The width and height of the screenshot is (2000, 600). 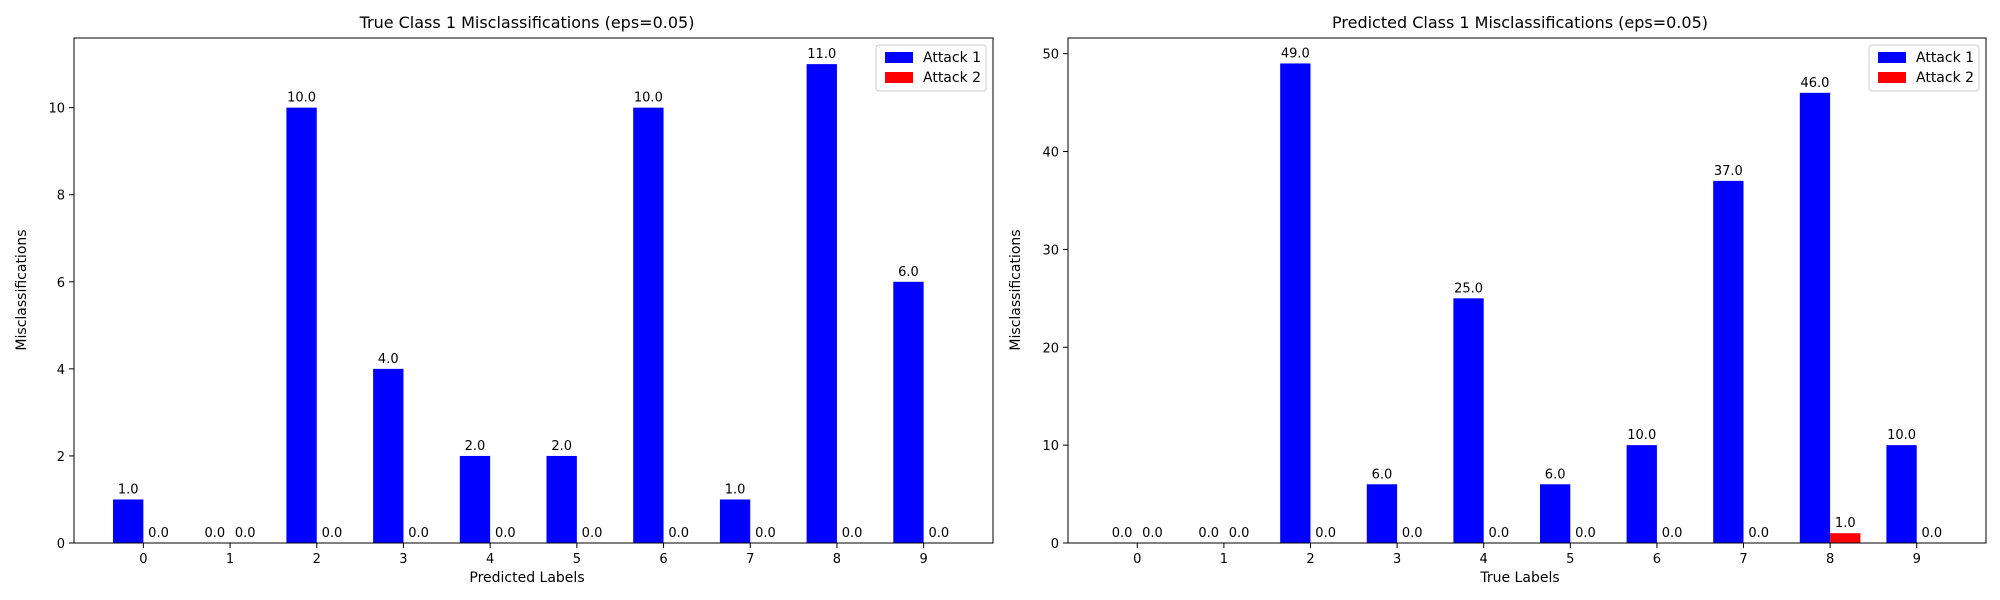 What do you see at coordinates (1728, 171) in the screenshot?
I see `bar-value-label: 37.0` at bounding box center [1728, 171].